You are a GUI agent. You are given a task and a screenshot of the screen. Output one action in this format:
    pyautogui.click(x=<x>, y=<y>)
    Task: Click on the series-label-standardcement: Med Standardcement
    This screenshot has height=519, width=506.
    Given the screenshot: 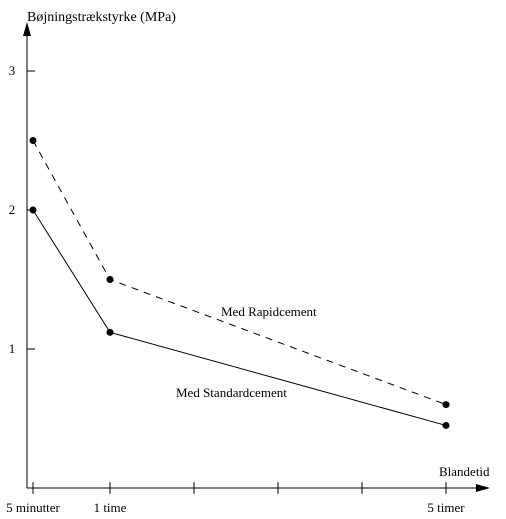 What is the action you would take?
    pyautogui.click(x=231, y=392)
    